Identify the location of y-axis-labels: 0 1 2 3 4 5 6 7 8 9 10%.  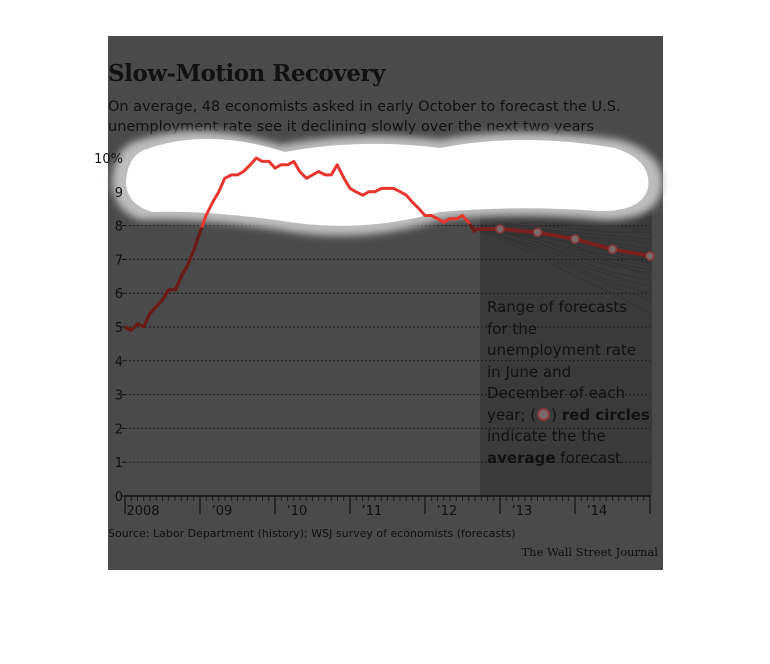
(108, 328).